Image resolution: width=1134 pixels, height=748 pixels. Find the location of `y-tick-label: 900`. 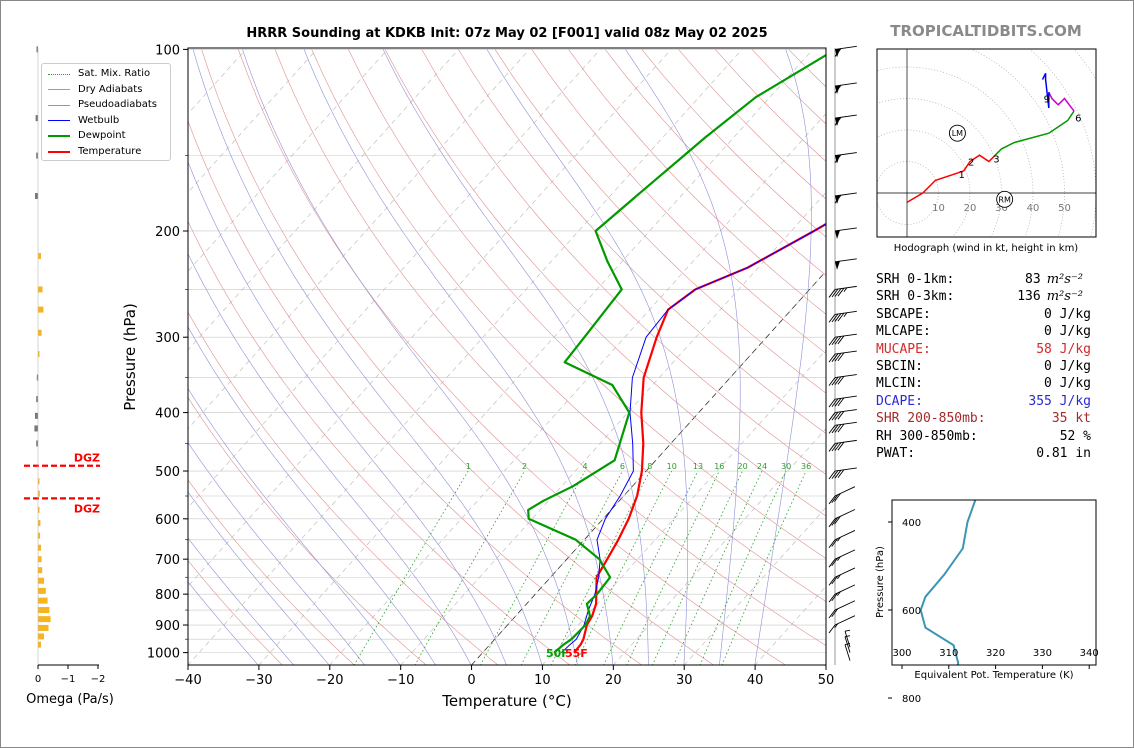

y-tick-label: 900 is located at coordinates (167, 626).